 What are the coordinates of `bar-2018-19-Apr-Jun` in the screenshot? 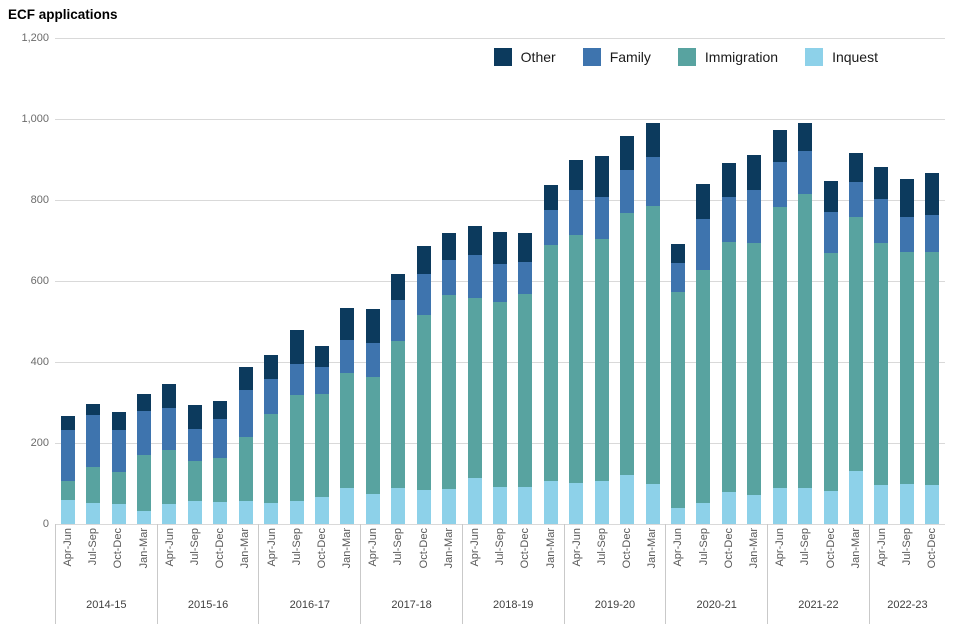 It's located at (474, 374).